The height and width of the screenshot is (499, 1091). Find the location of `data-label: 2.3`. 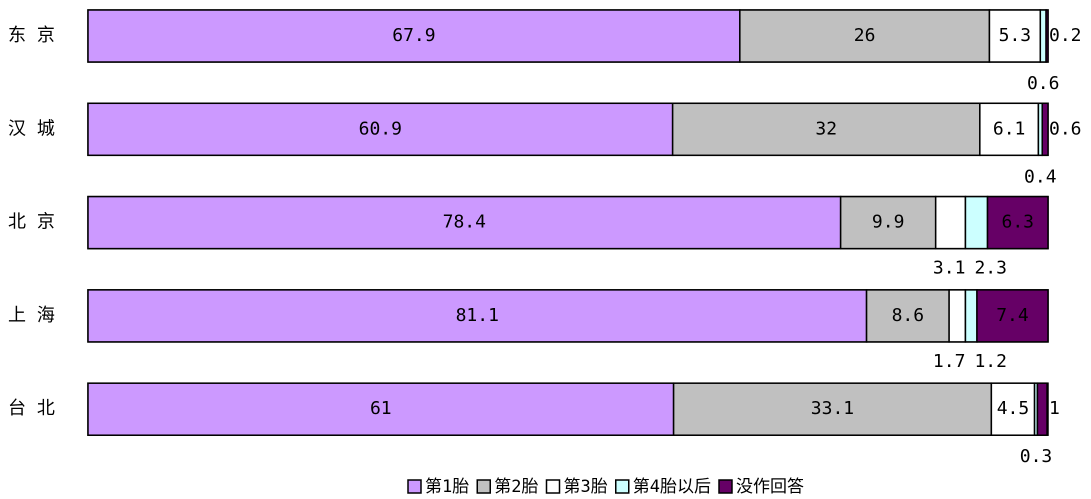

data-label: 2.3 is located at coordinates (990, 268).